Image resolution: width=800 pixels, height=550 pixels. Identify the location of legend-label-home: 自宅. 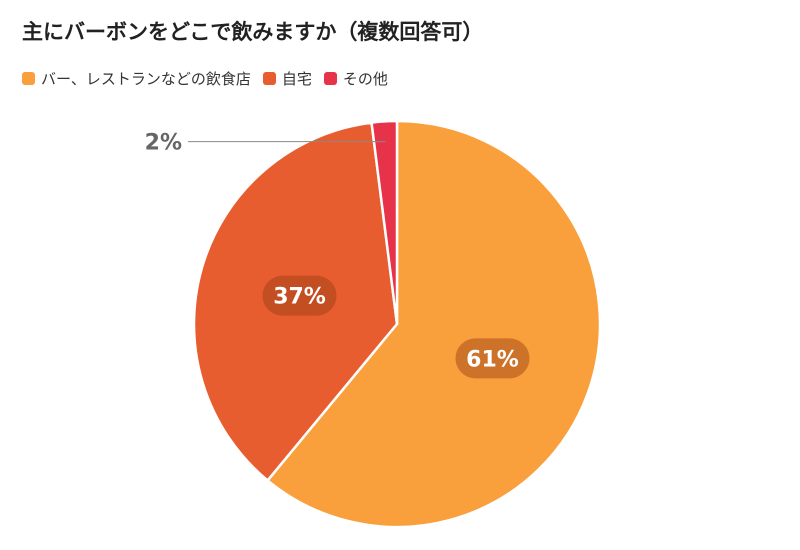
(296, 79).